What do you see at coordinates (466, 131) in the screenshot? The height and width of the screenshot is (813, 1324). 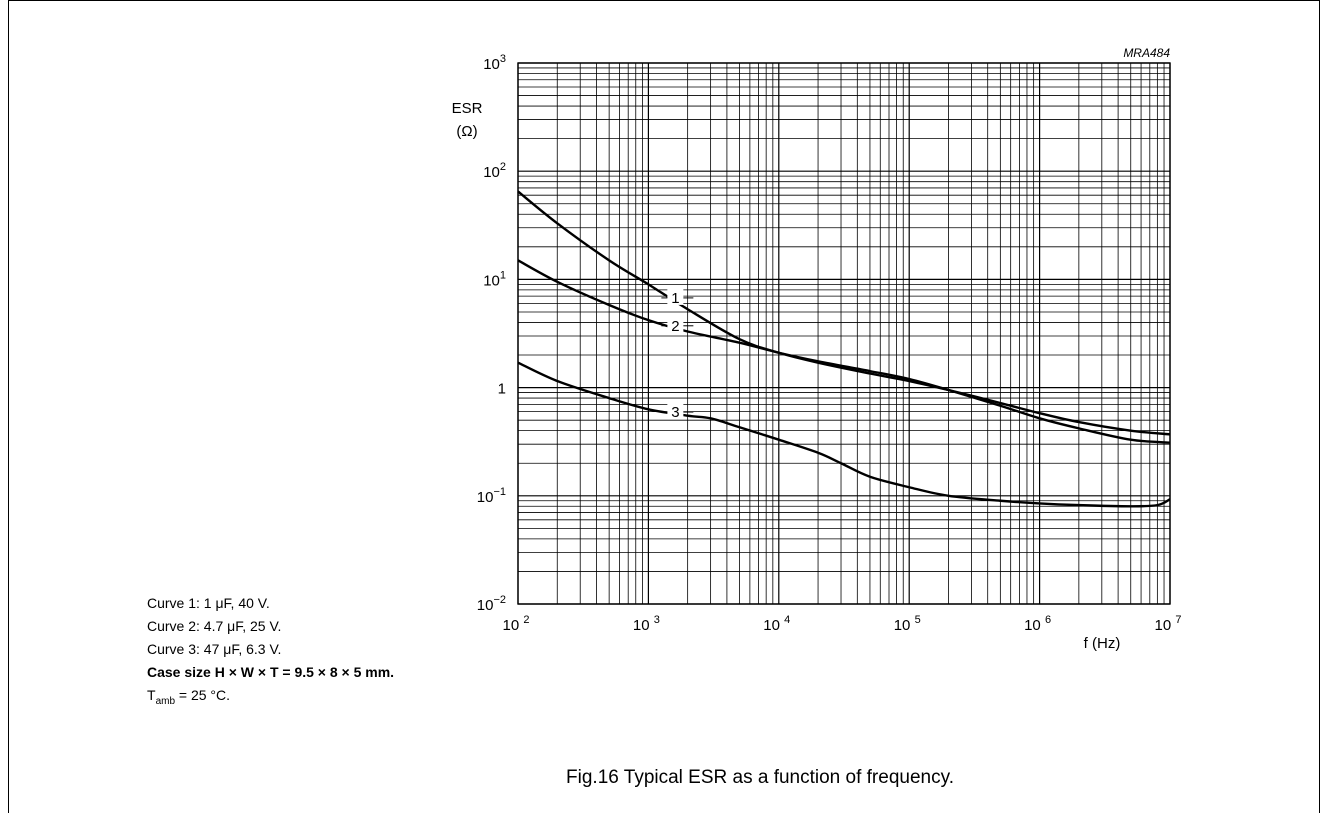 I see `y-axis-unit: (Ω)` at bounding box center [466, 131].